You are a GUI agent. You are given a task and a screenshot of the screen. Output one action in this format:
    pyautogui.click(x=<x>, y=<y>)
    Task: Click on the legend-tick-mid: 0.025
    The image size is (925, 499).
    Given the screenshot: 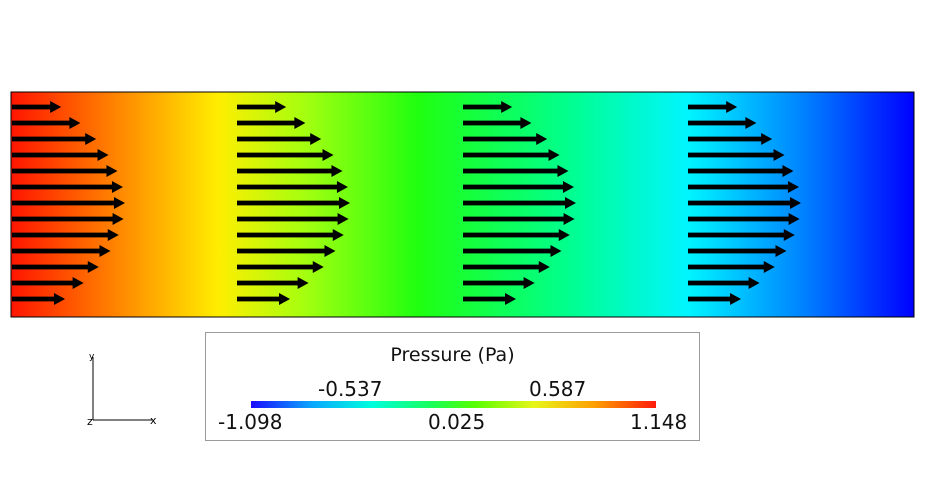 What is the action you would take?
    pyautogui.click(x=457, y=422)
    